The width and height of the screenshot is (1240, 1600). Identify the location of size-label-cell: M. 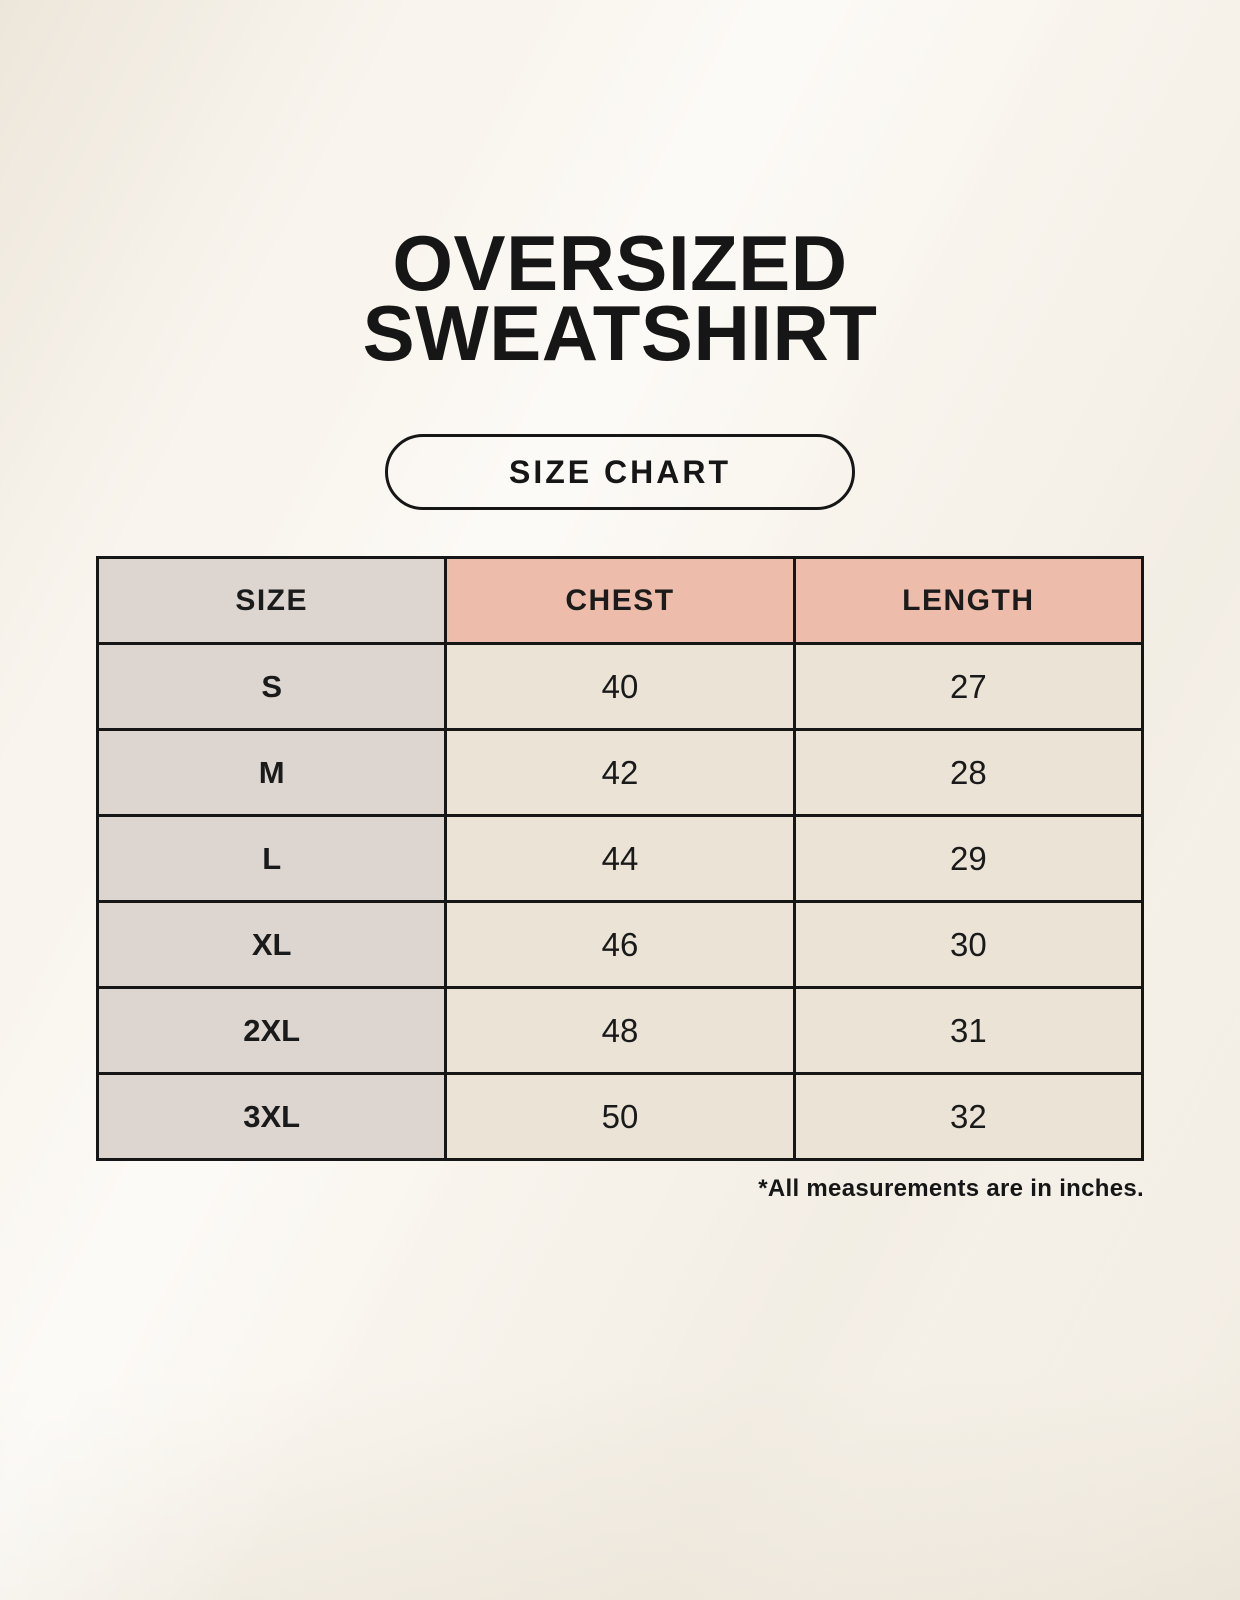
(271, 773).